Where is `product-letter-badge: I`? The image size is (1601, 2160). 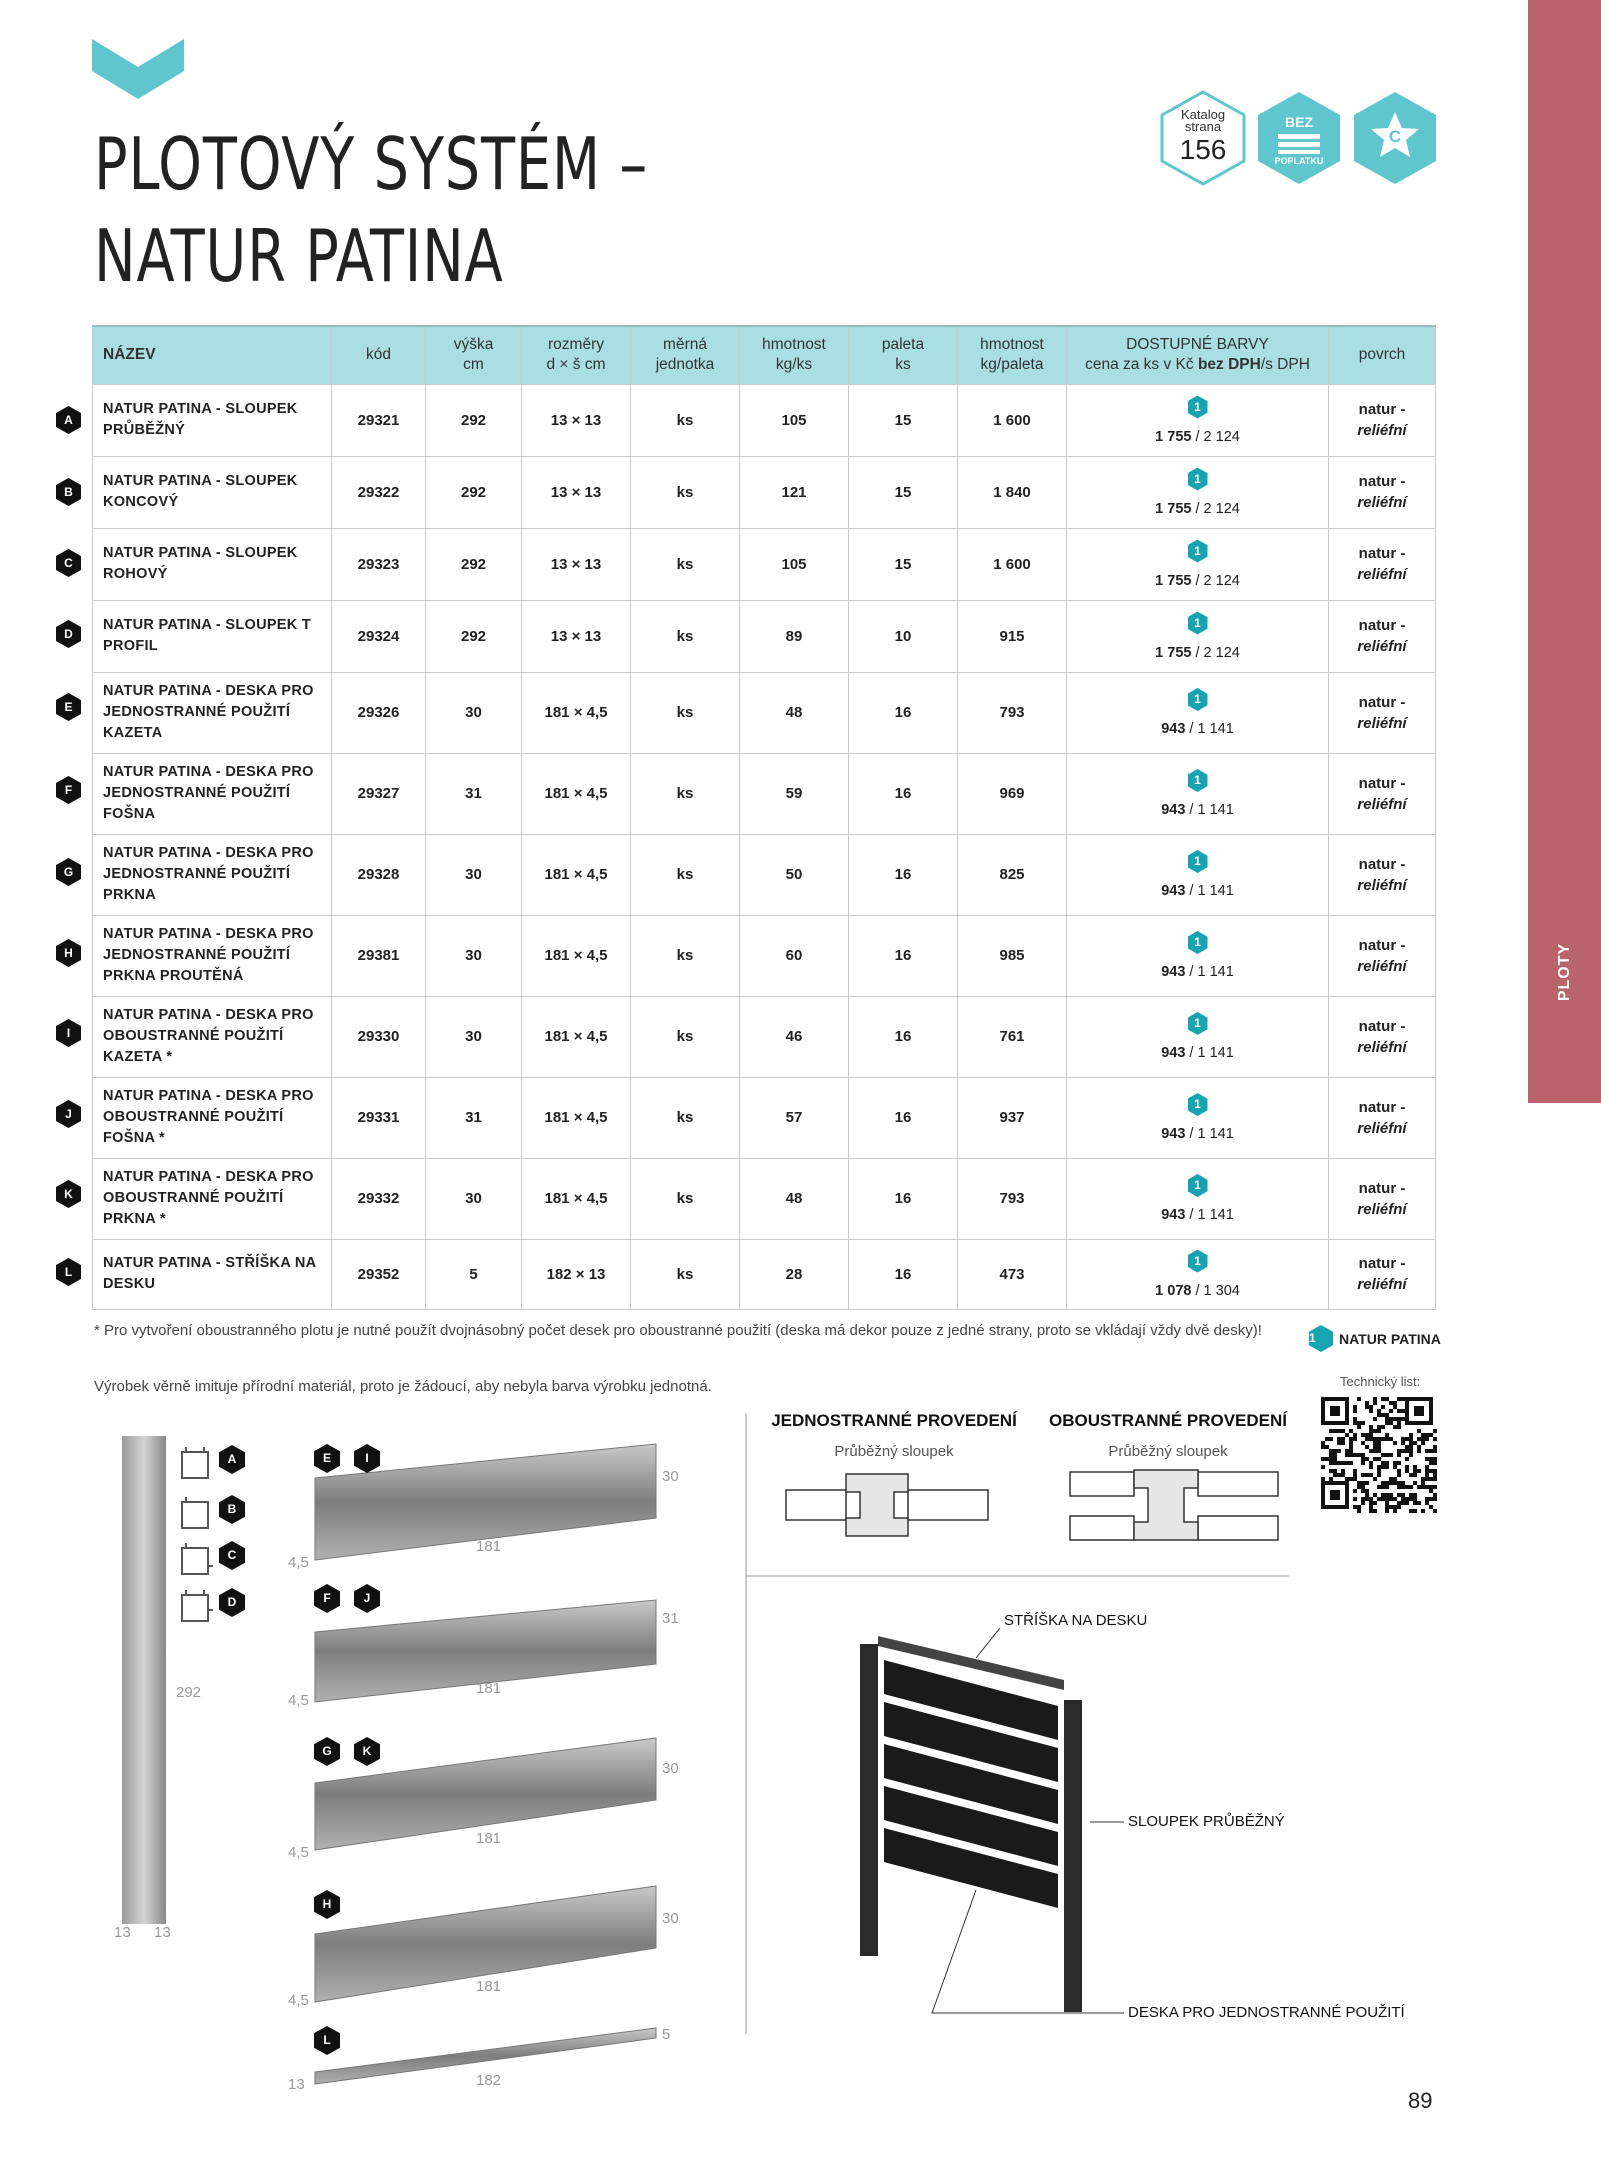 product-letter-badge: I is located at coordinates (367, 1458).